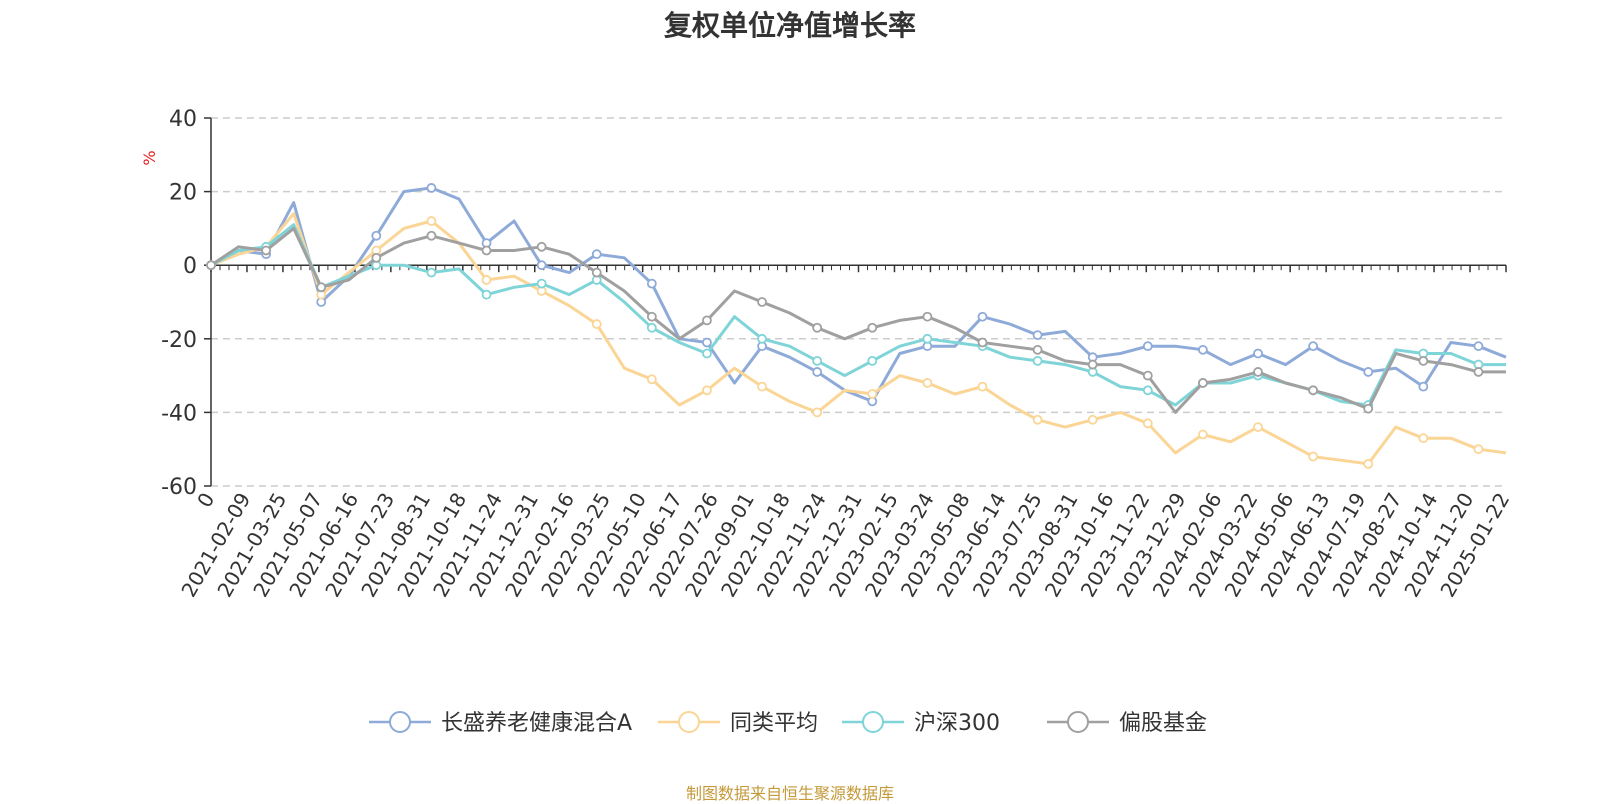 The width and height of the screenshot is (1600, 804). What do you see at coordinates (190, 266) in the screenshot?
I see `y-tick-label: 0` at bounding box center [190, 266].